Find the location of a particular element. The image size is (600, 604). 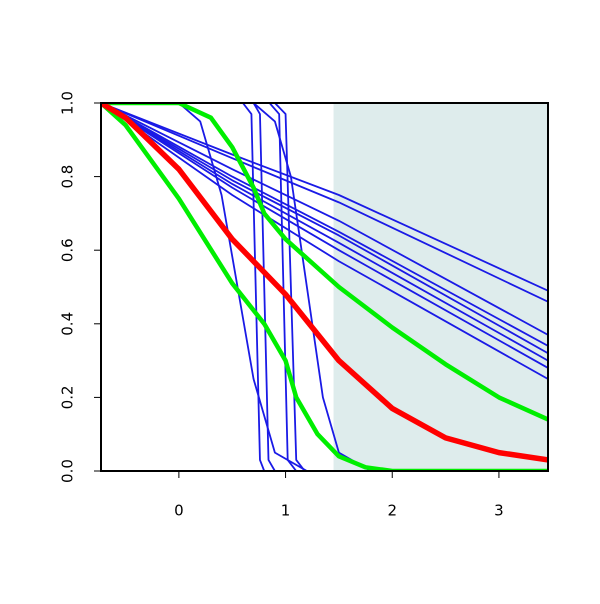

y-tick-label: 0.2 is located at coordinates (68, 397).